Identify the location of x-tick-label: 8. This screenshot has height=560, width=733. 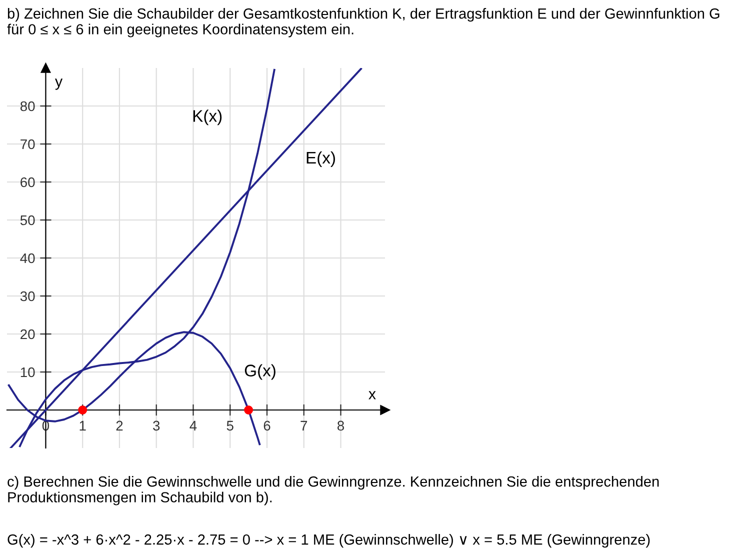
(340, 425).